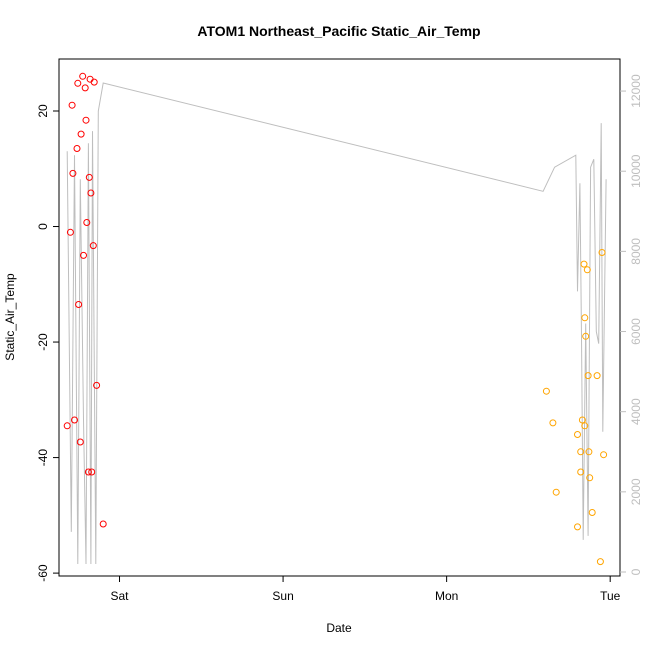 This screenshot has height=650, width=650. I want to click on y-tick-label: -60, so click(43, 573).